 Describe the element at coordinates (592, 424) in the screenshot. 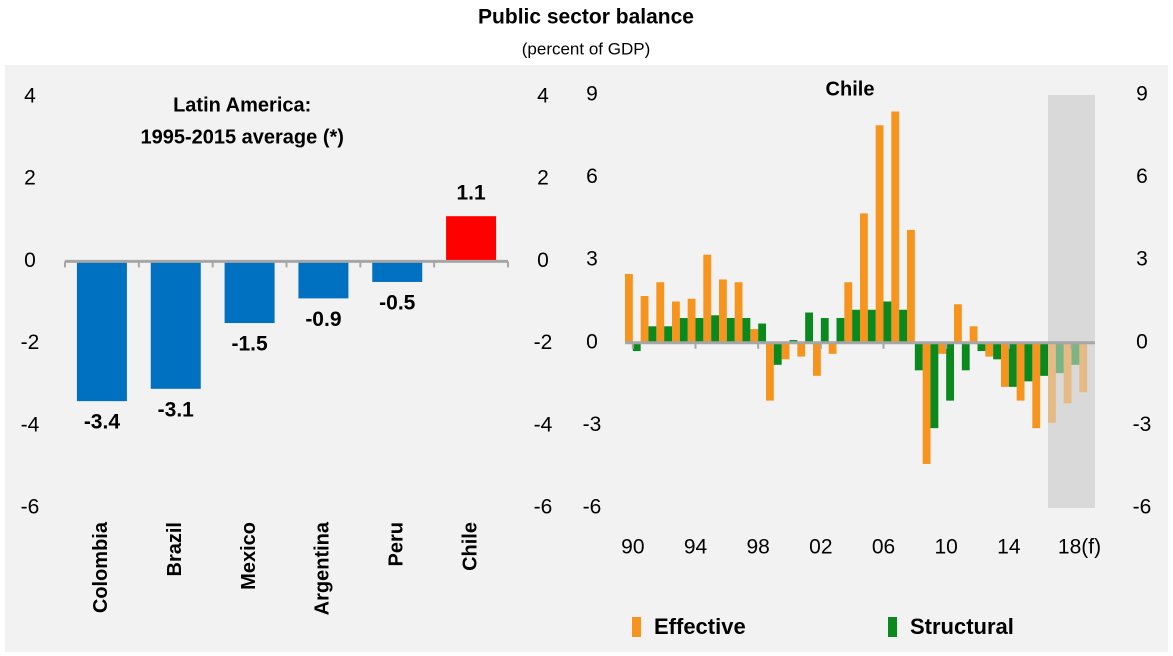

I see `y-tick-label: -3` at that location.